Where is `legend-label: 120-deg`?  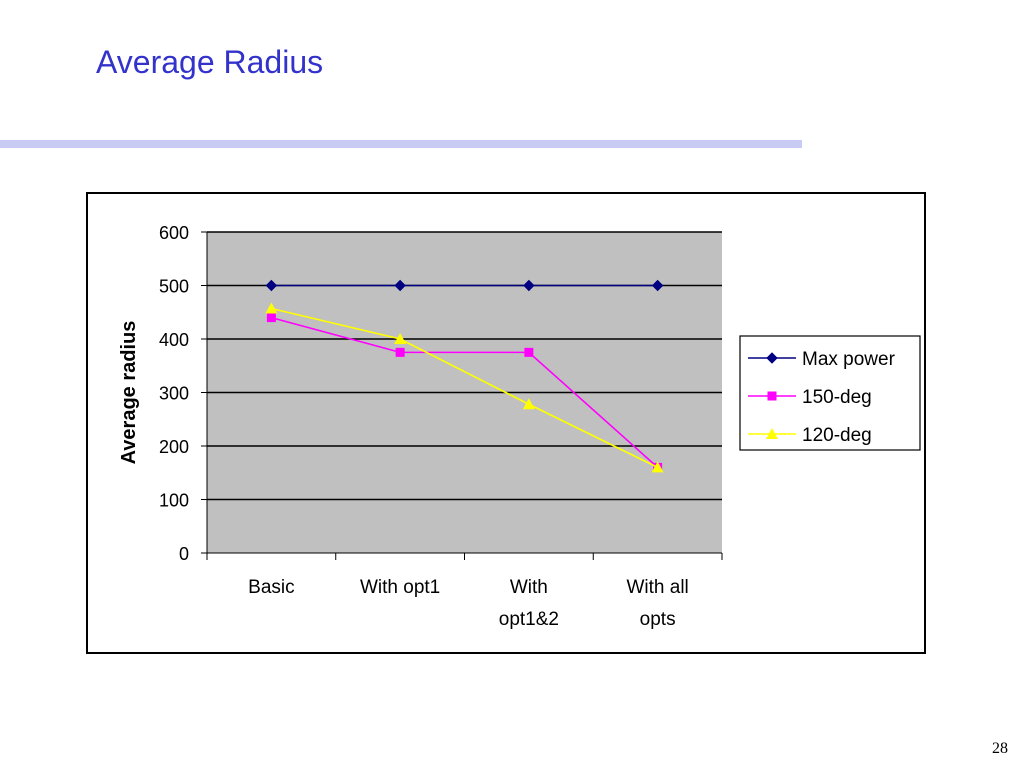
legend-label: 120-deg is located at coordinates (837, 435).